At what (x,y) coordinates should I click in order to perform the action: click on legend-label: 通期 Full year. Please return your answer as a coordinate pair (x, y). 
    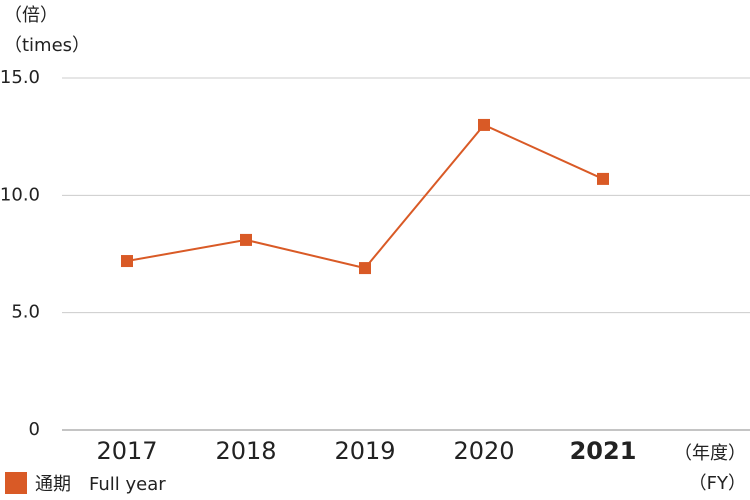
    Looking at the image, I should click on (100, 484).